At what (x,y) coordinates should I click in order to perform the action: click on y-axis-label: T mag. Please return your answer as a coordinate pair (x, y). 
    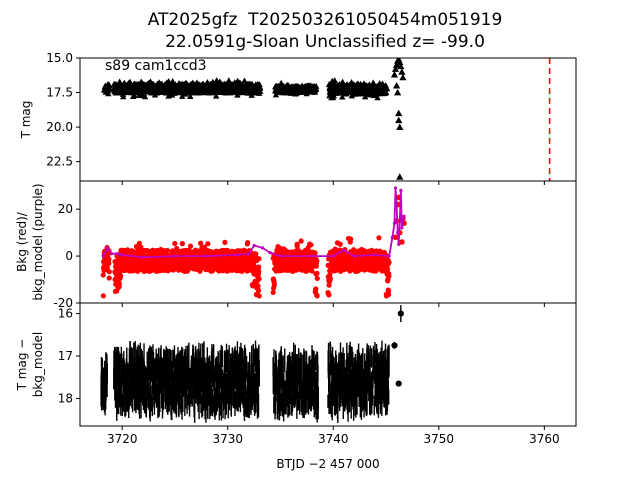
    Looking at the image, I should click on (26, 120).